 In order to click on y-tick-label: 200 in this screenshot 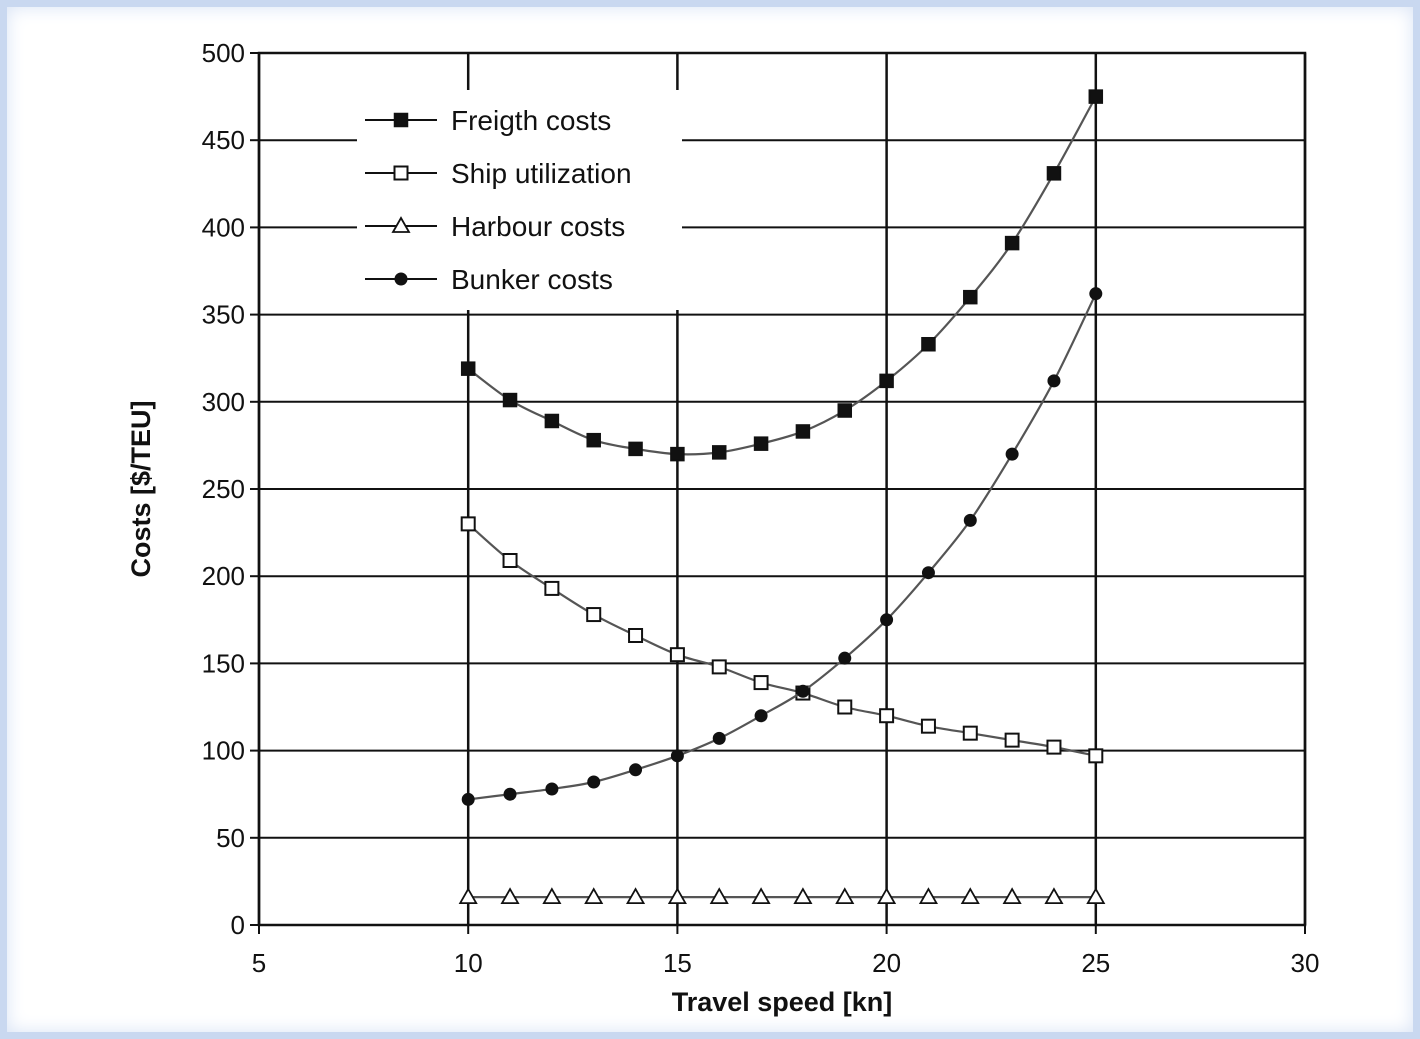, I will do `click(223, 576)`.